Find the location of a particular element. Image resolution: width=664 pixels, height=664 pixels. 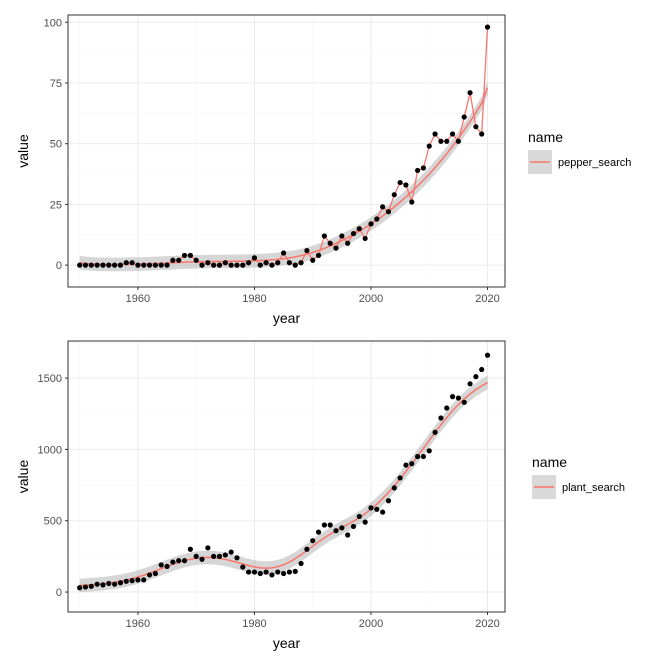

x-tick-label: 2020 is located at coordinates (487, 299).